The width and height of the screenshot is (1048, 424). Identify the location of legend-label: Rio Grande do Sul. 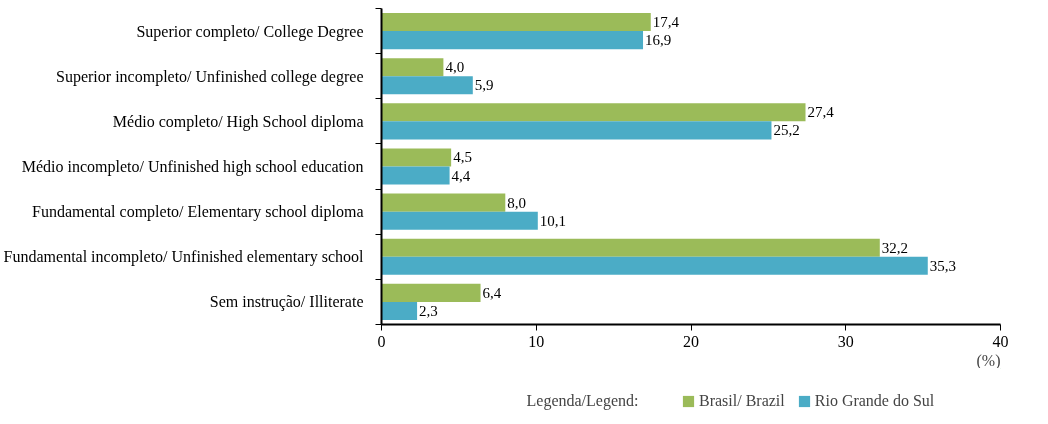
(874, 401).